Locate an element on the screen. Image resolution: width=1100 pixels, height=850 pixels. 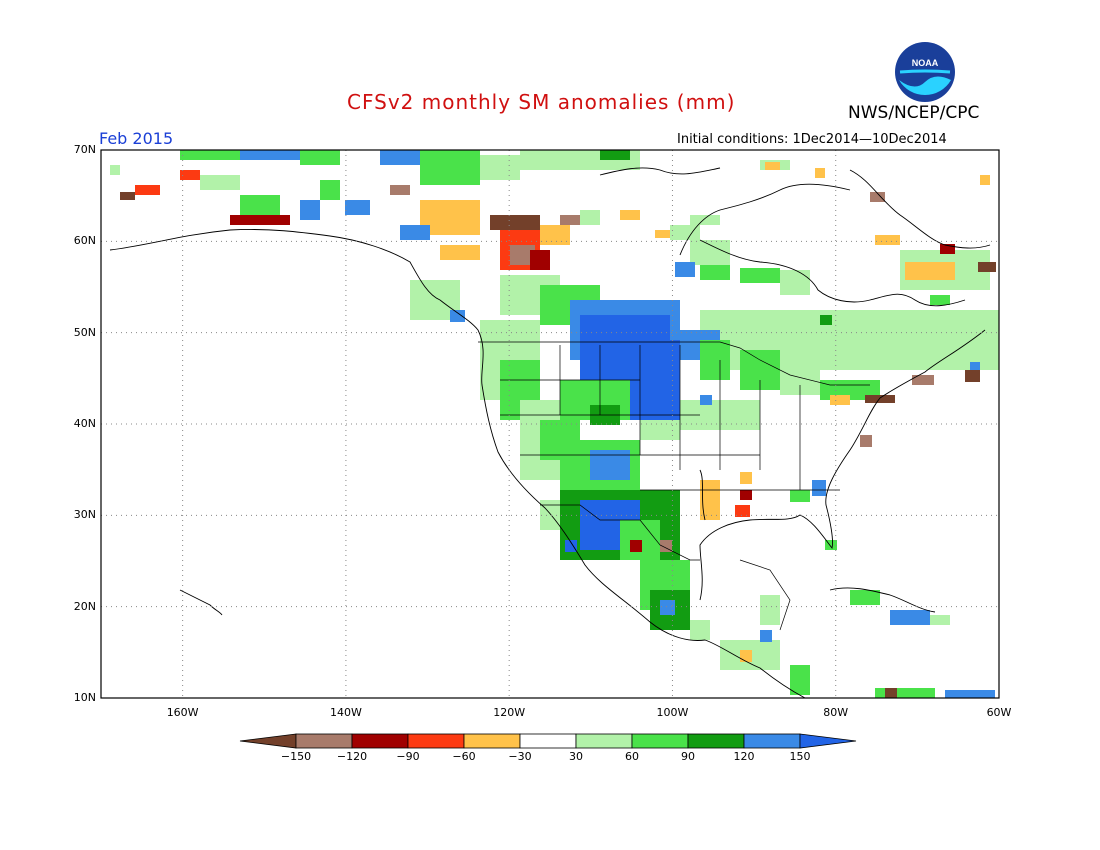
lon-label: 60W is located at coordinates (999, 712).